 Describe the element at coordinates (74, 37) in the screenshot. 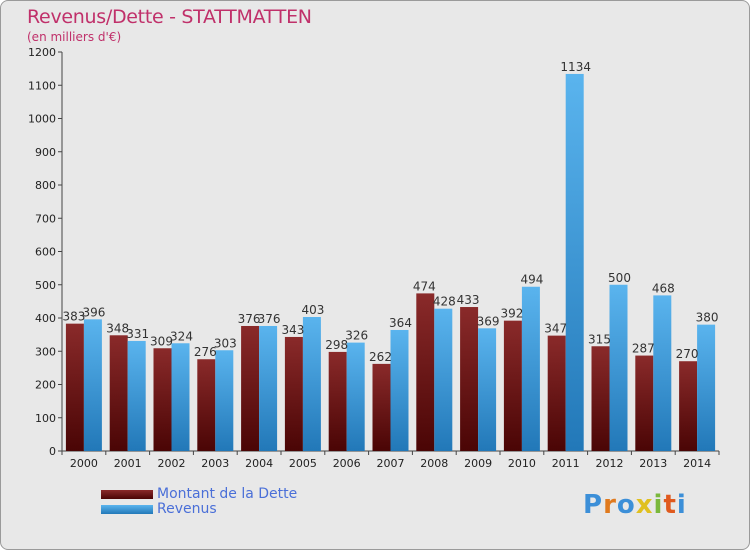

I see `chart-subtitle: (en milliers d'€)` at that location.